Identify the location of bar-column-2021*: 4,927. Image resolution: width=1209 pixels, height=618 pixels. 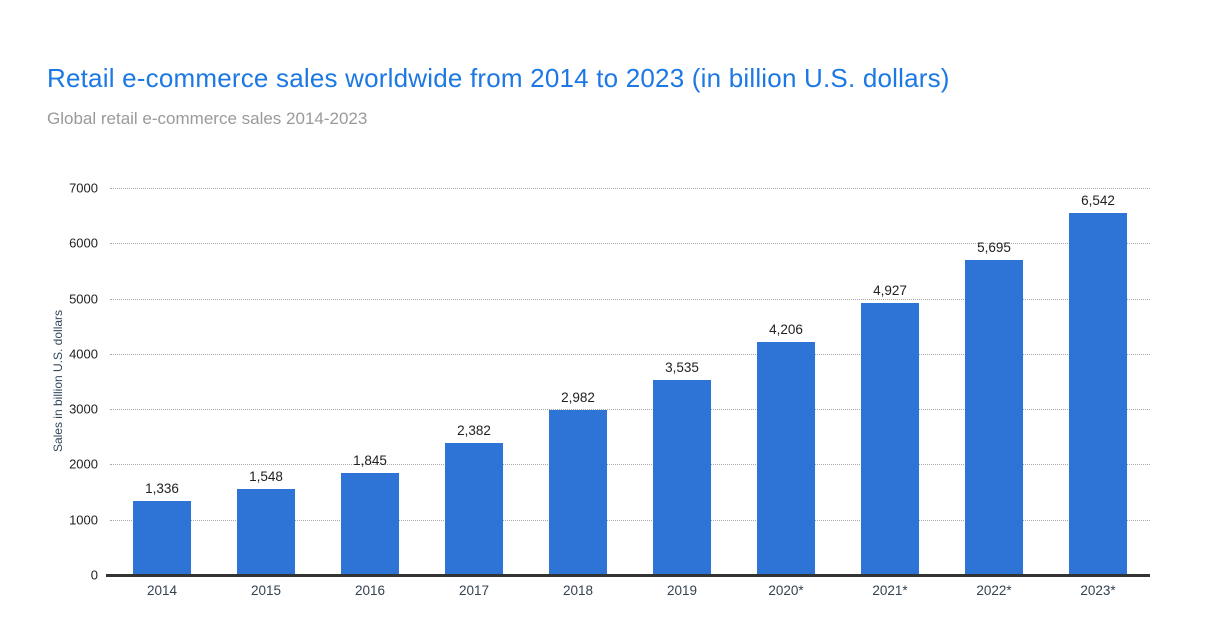
(890, 381).